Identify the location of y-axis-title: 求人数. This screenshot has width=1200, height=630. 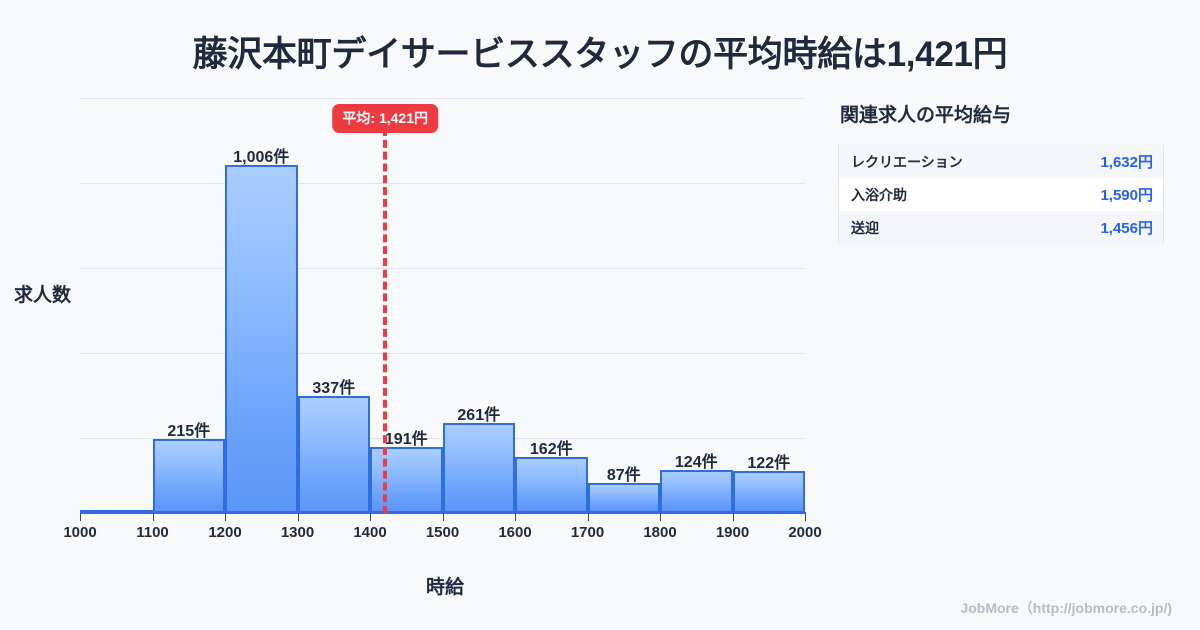
(43, 295).